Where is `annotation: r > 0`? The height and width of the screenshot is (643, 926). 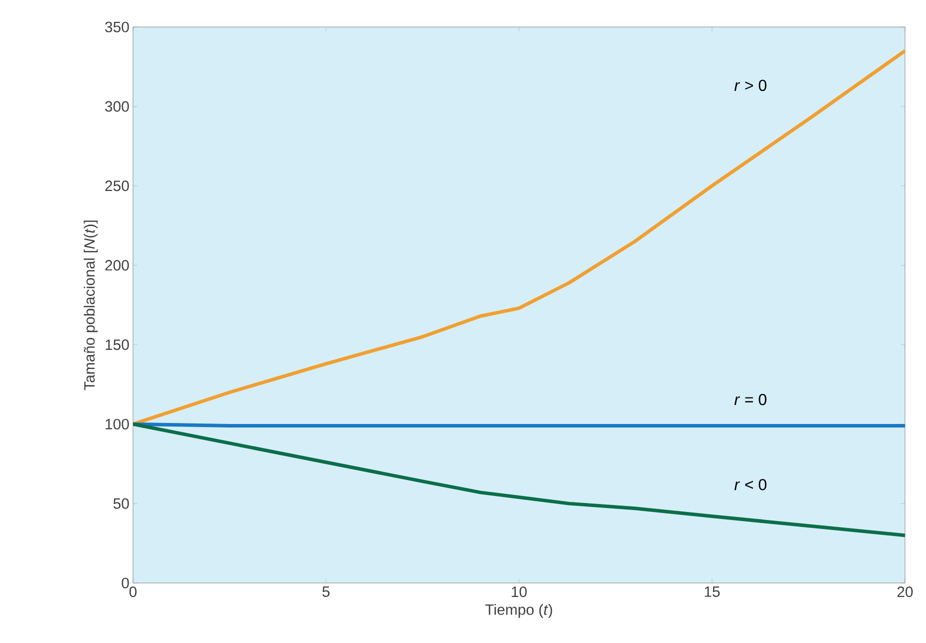
annotation: r > 0 is located at coordinates (750, 86).